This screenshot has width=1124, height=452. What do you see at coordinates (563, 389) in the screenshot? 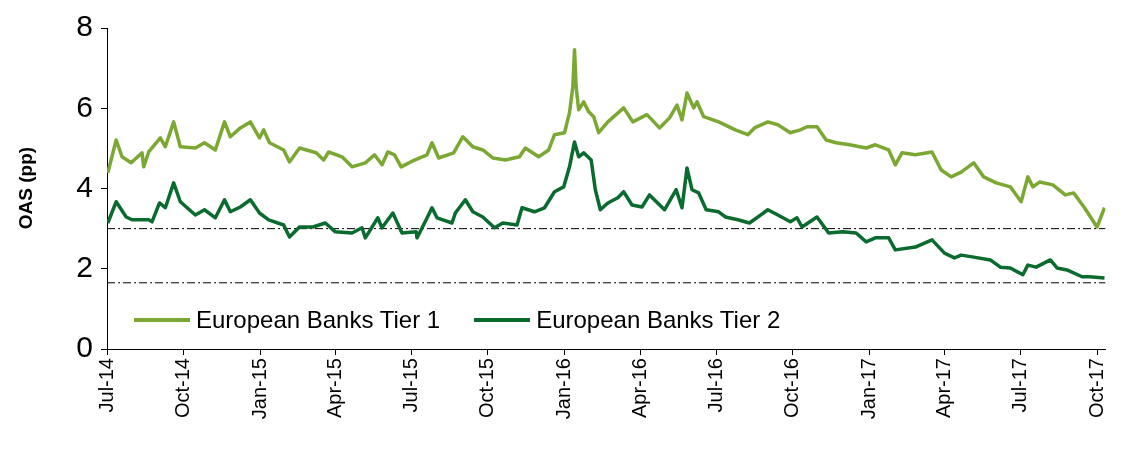
I see `x-tick-label: Jan-16` at bounding box center [563, 389].